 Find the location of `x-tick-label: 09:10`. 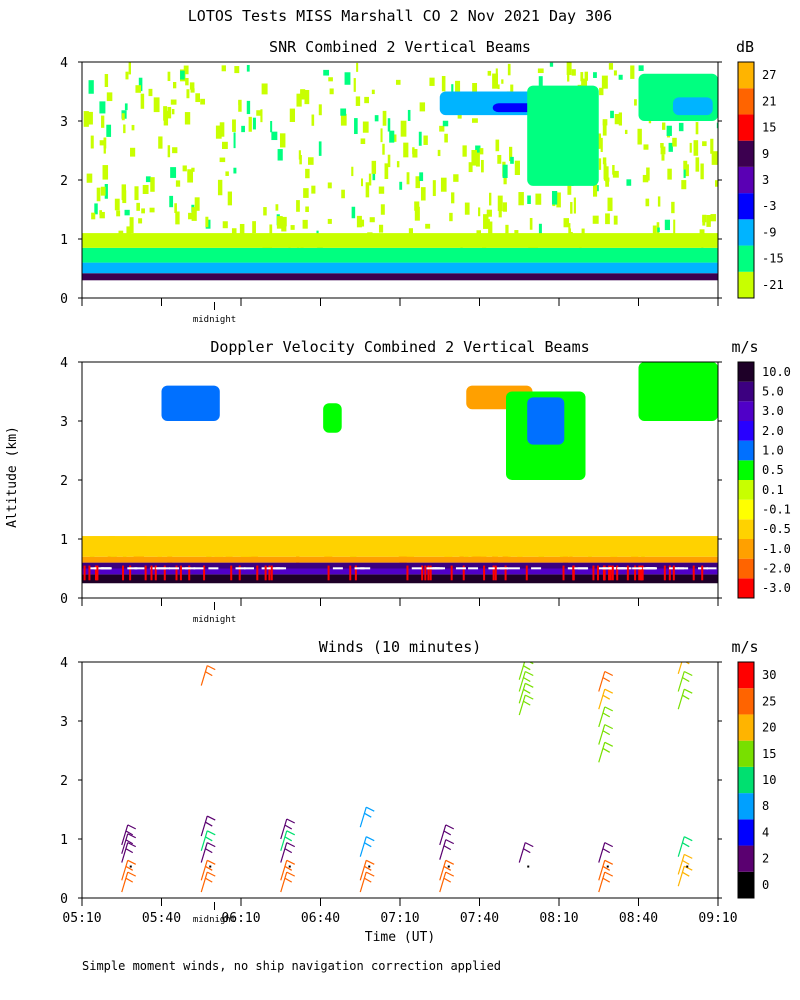

x-tick-label: 09:10 is located at coordinates (717, 918).